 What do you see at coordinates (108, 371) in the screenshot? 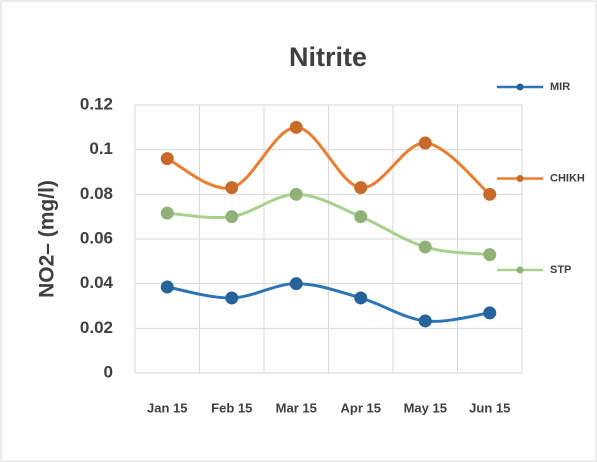
I see `y-tick-label: 0` at bounding box center [108, 371].